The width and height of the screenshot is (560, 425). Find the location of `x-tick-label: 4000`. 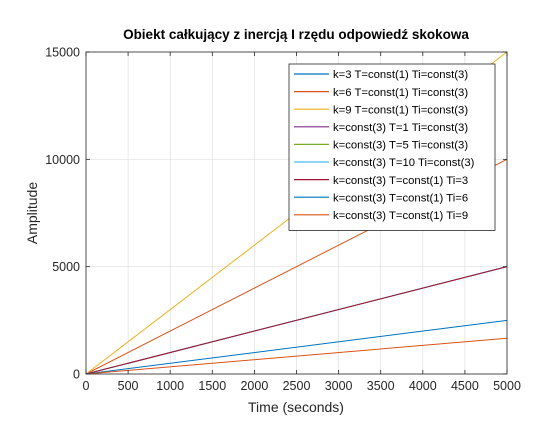

x-tick-label: 4000 is located at coordinates (423, 386).